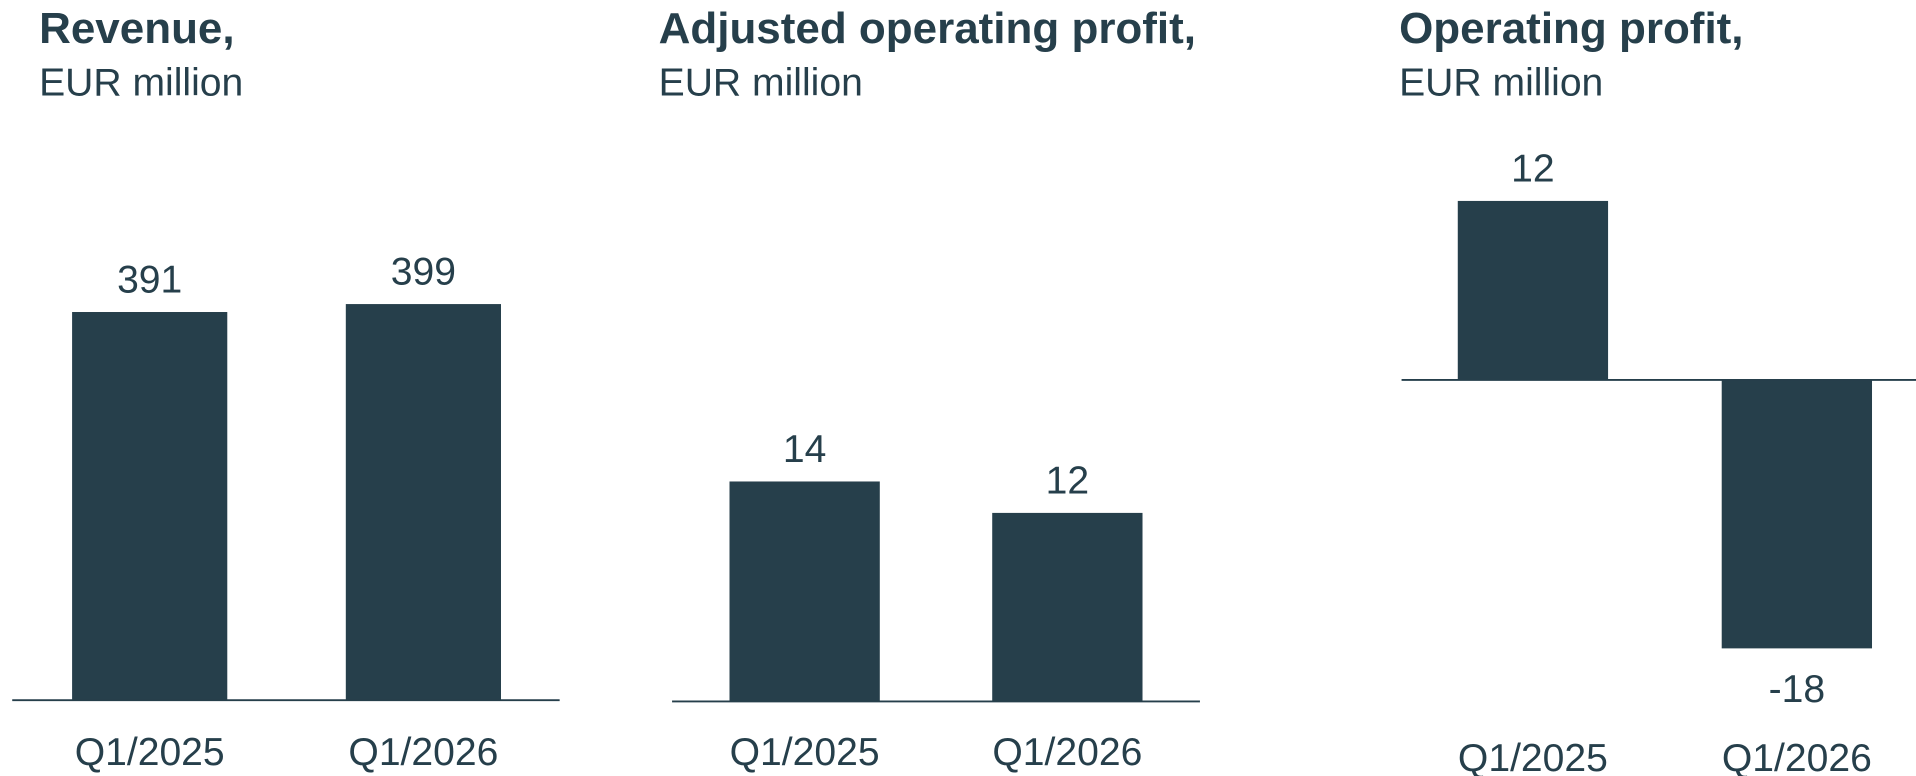 The image size is (1916, 776). Describe the element at coordinates (927, 28) in the screenshot. I see `chart-title: Adjusted operating profit,` at that location.